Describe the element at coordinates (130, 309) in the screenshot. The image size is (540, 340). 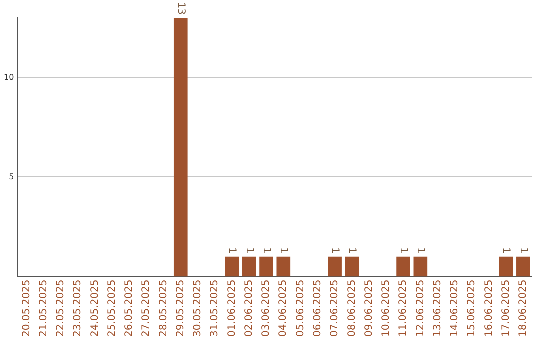
I see `x-tick-label: 26.05.2025` at that location.